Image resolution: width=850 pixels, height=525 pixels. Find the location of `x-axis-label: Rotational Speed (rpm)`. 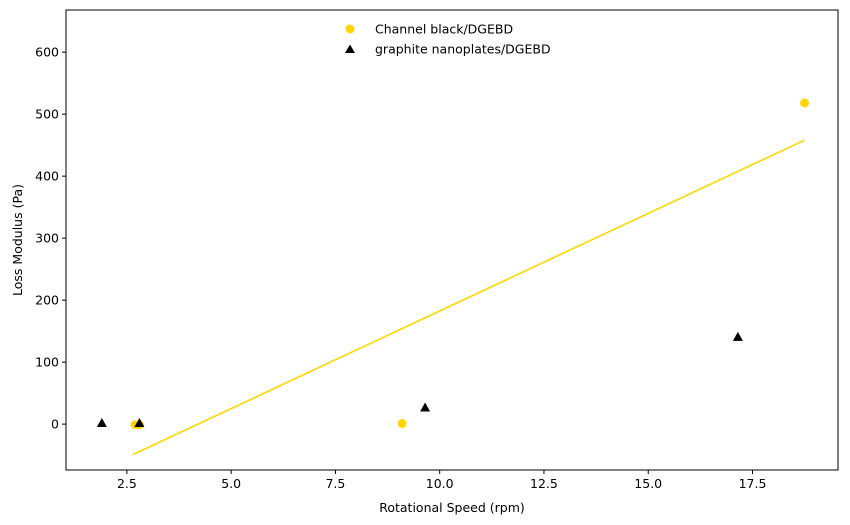

x-axis-label: Rotational Speed (rpm) is located at coordinates (452, 507).